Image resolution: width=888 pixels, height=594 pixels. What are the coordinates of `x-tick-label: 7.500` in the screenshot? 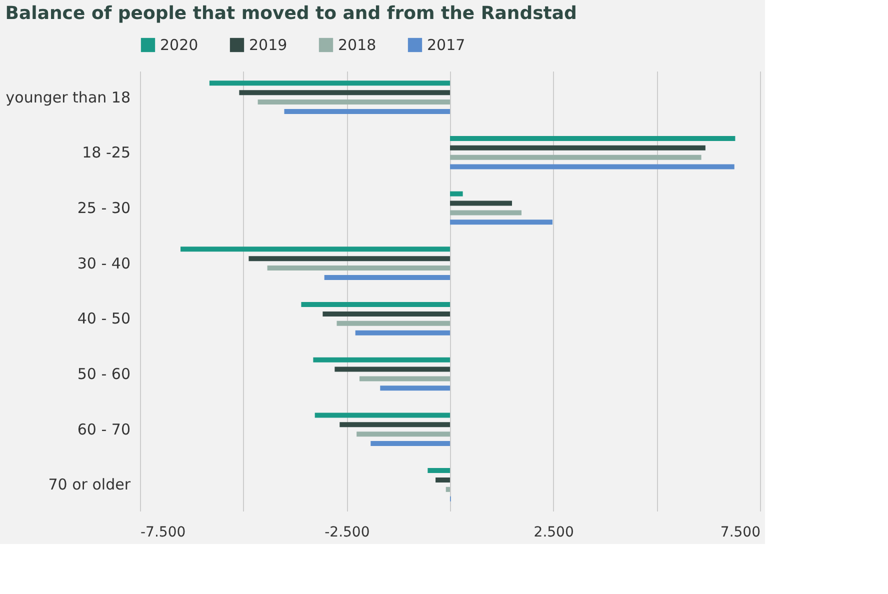 It's located at (740, 532).